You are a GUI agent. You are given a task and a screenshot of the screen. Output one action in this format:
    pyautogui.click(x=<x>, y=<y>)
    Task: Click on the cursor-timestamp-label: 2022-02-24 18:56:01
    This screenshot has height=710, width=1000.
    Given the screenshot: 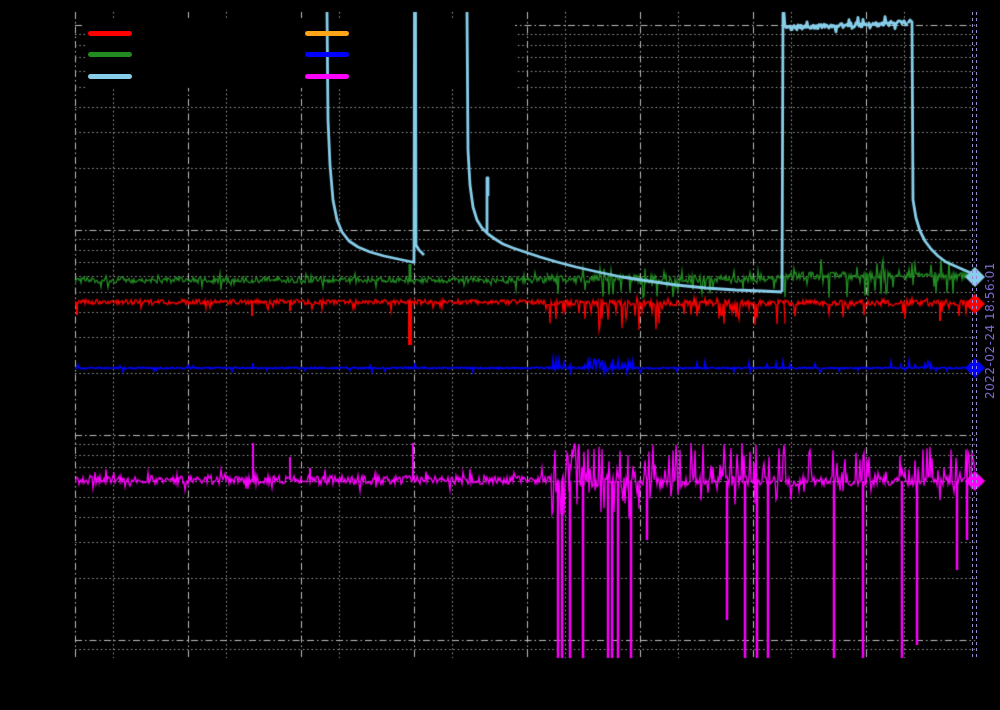 What is the action you would take?
    pyautogui.click(x=990, y=330)
    